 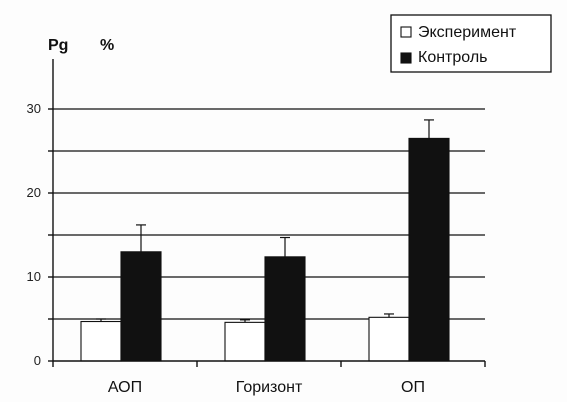 What do you see at coordinates (453, 57) in the screenshot?
I see `legend-label-control: Контроль` at bounding box center [453, 57].